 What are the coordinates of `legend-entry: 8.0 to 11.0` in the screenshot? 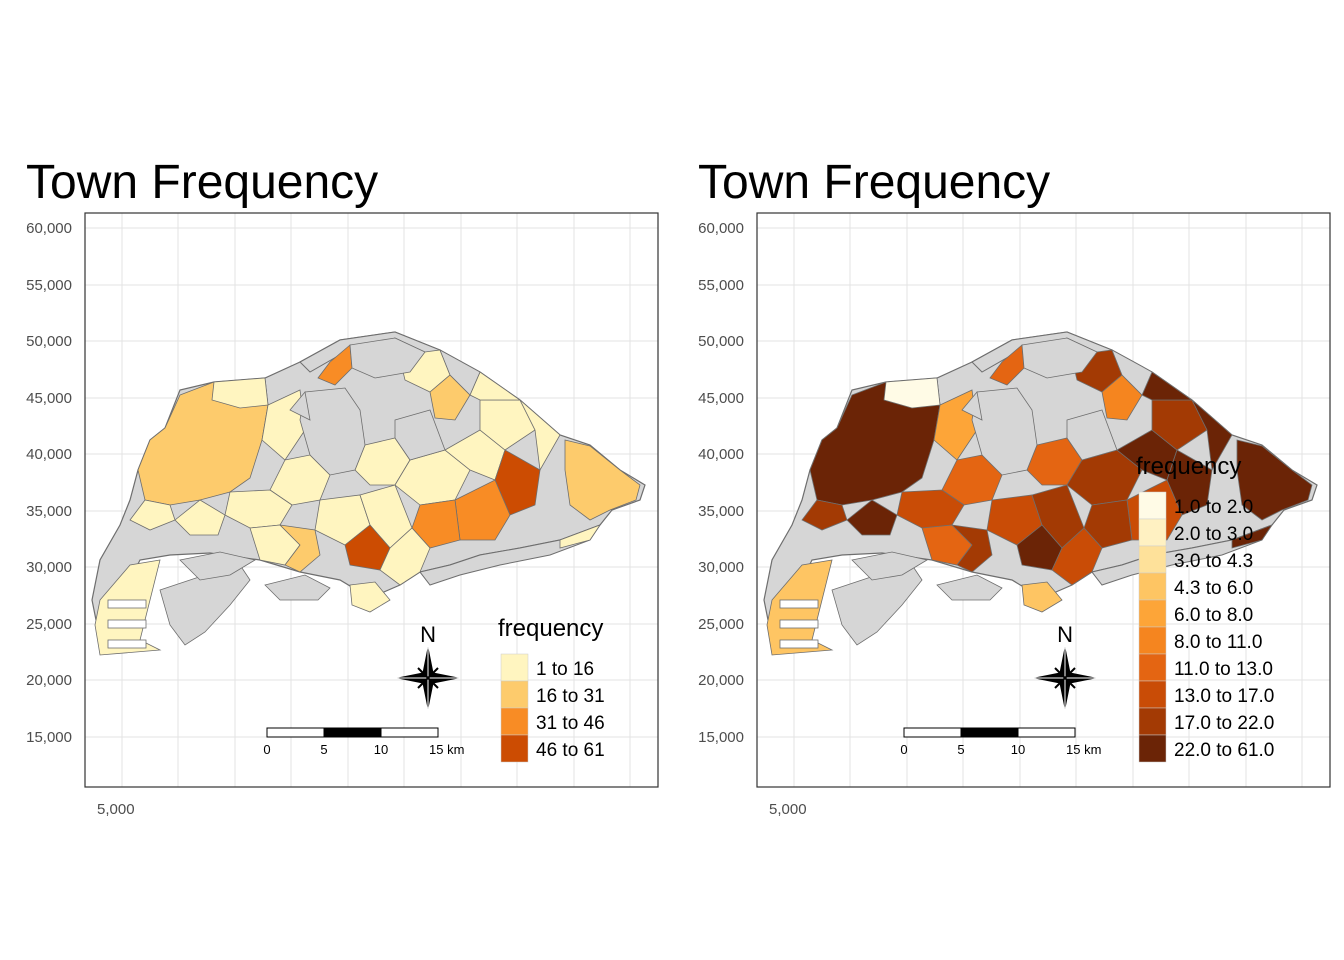 It's located at (1200, 640).